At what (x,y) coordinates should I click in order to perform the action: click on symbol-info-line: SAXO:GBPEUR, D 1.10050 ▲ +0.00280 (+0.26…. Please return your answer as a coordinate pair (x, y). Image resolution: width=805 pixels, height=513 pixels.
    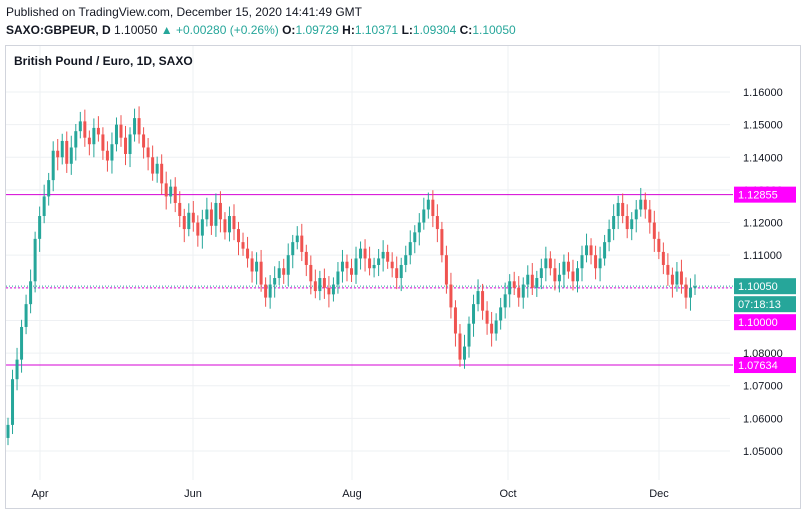
    Looking at the image, I should click on (261, 30).